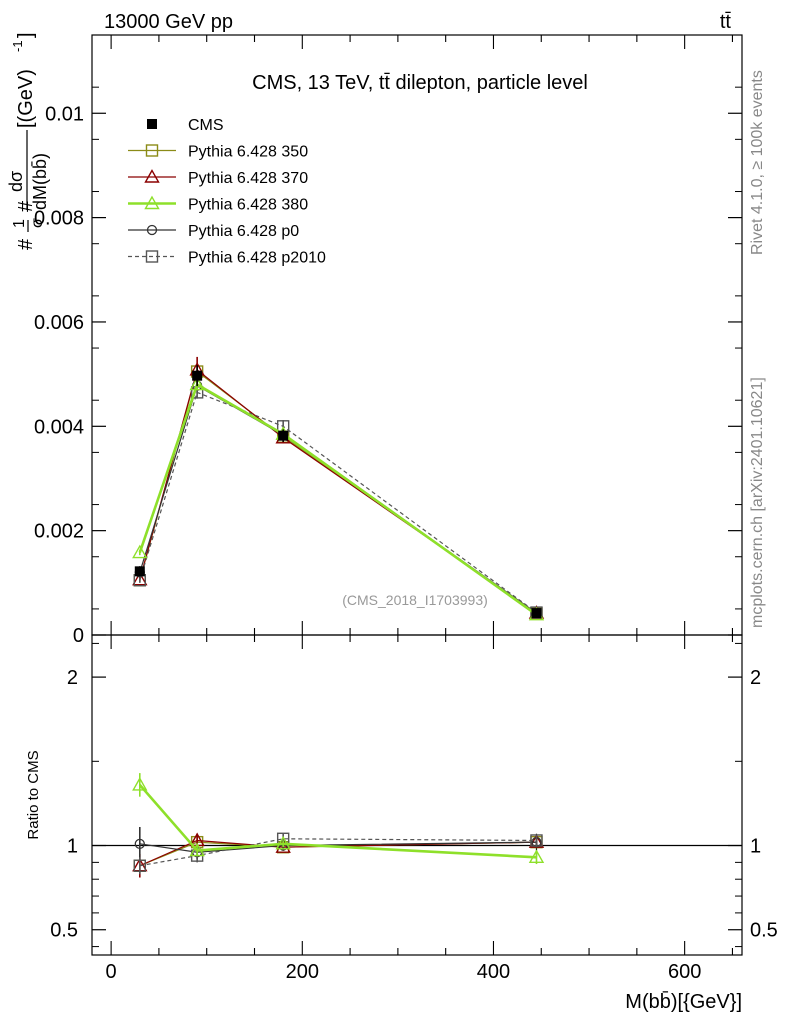  Describe the element at coordinates (16, 181) in the screenshot. I see `ylabel-dnum: dσ` at that location.